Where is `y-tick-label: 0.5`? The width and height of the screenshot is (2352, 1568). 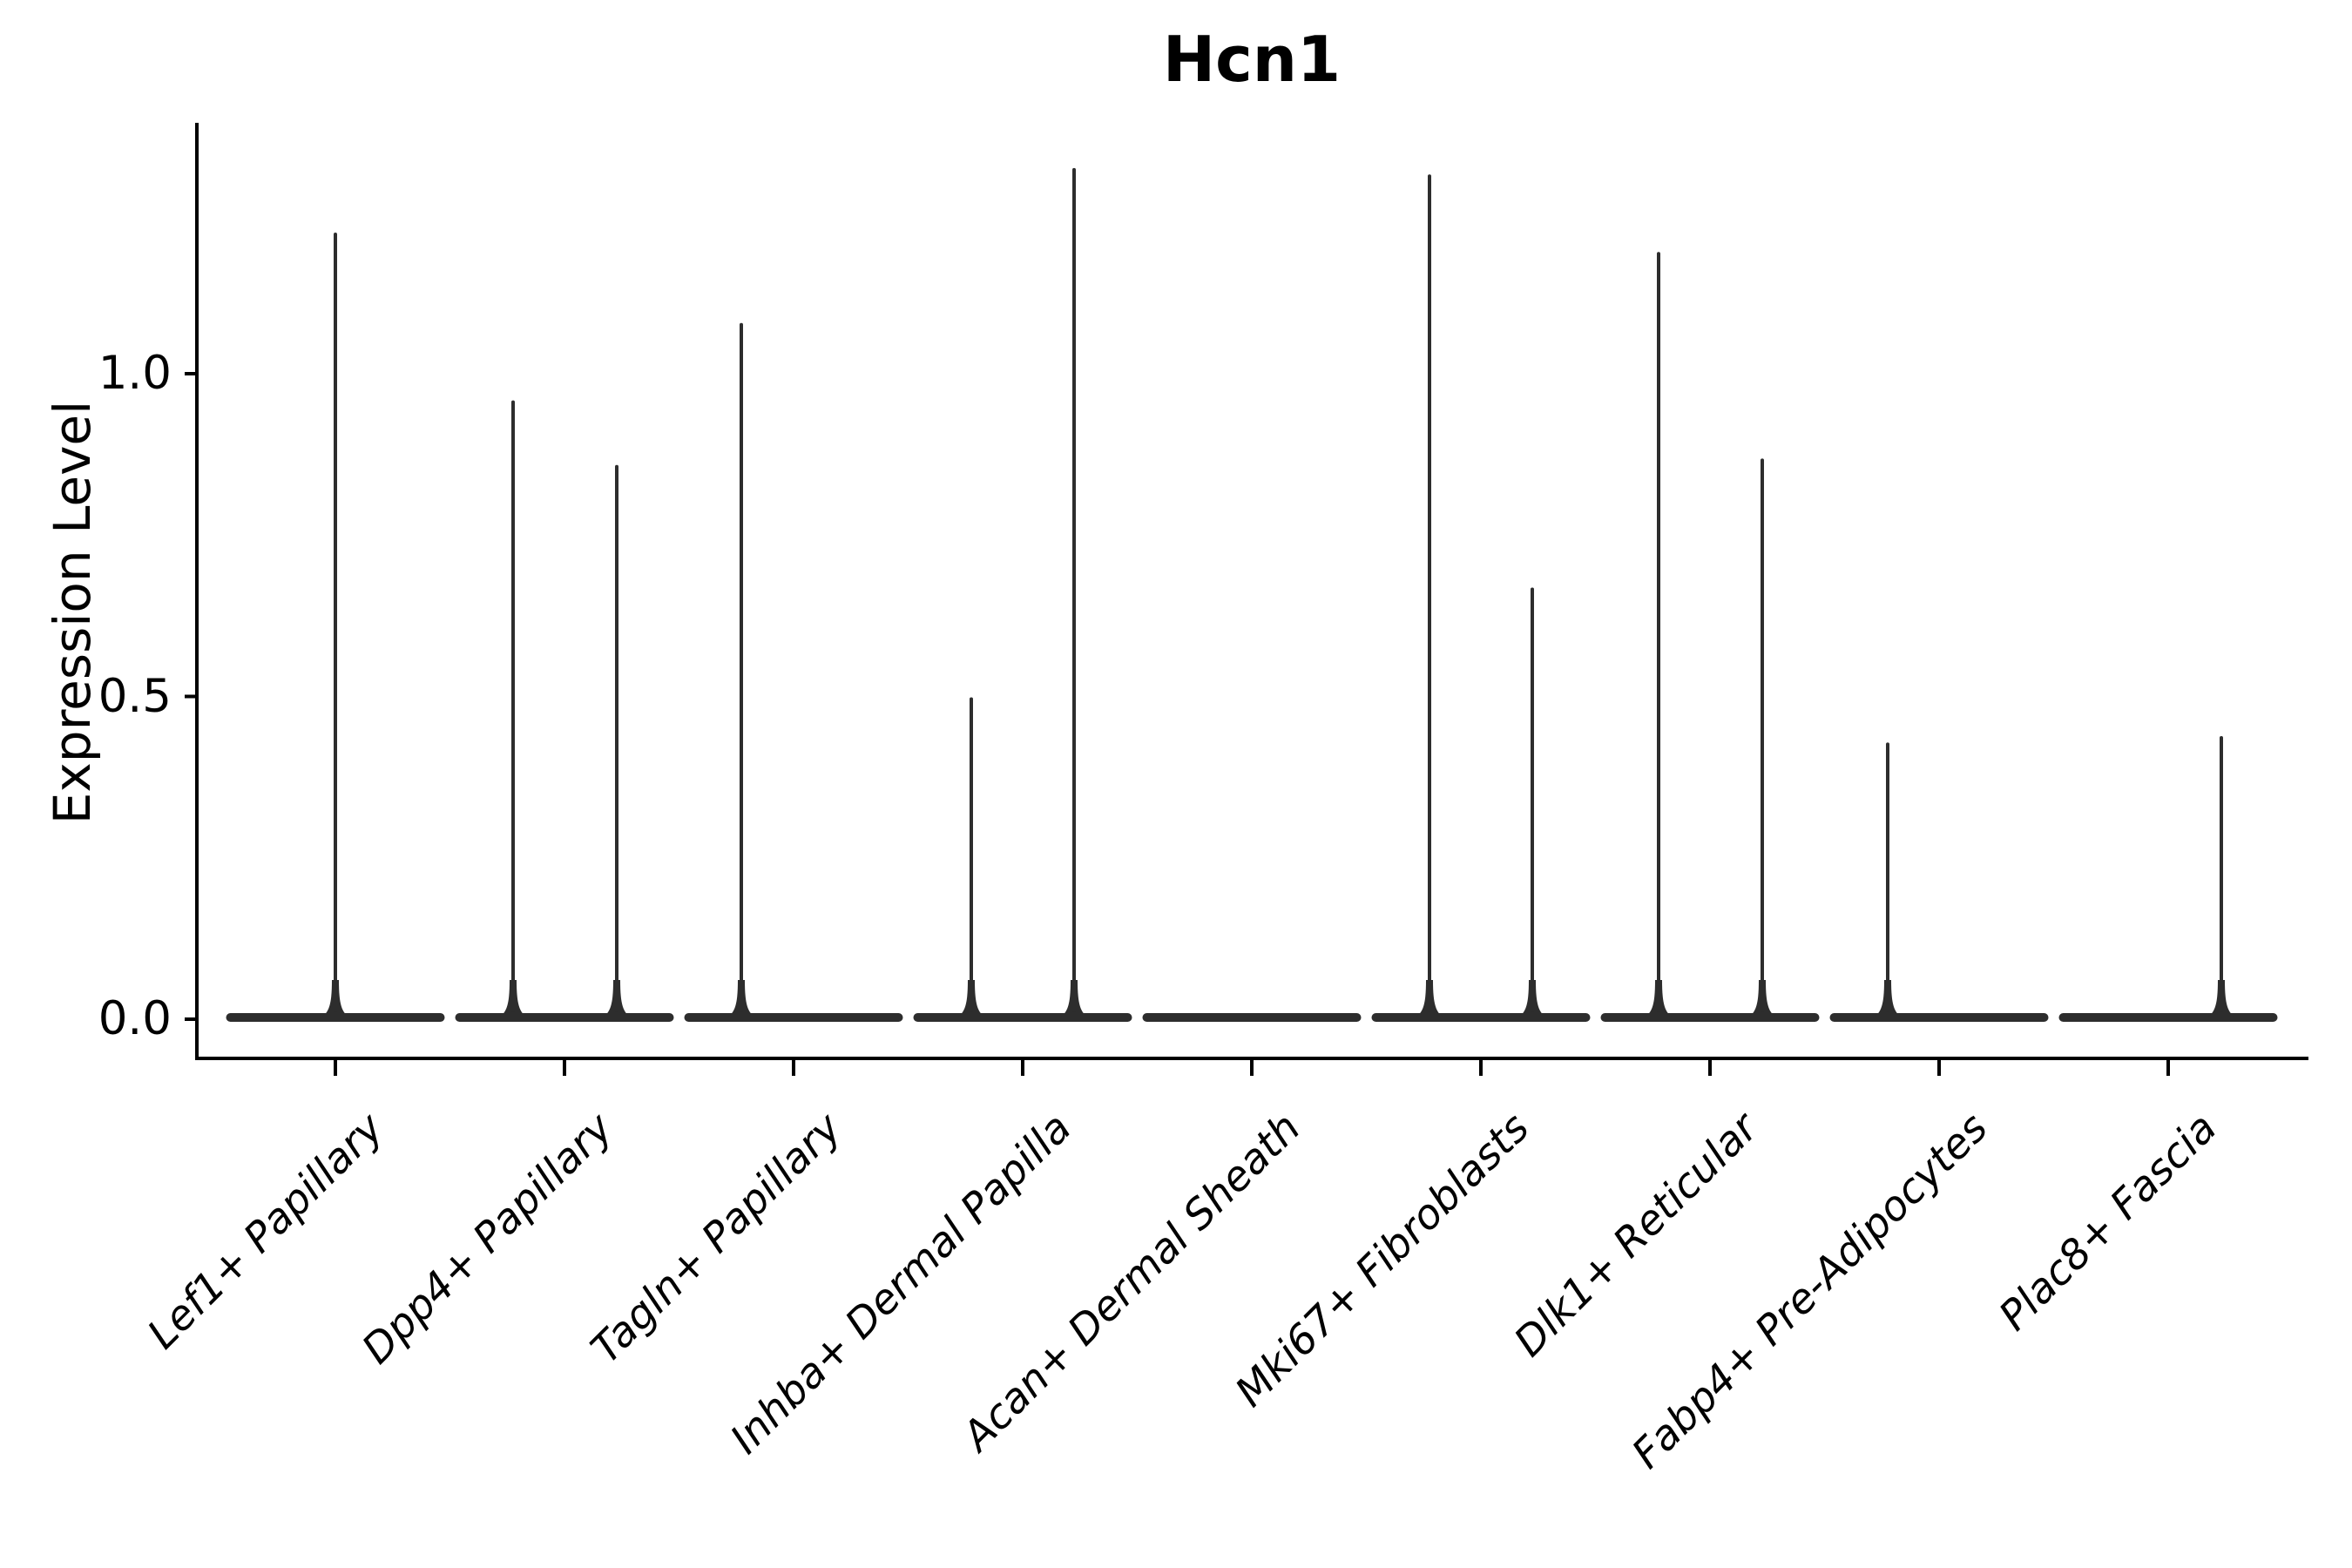
y-tick-label: 0.5 is located at coordinates (135, 696).